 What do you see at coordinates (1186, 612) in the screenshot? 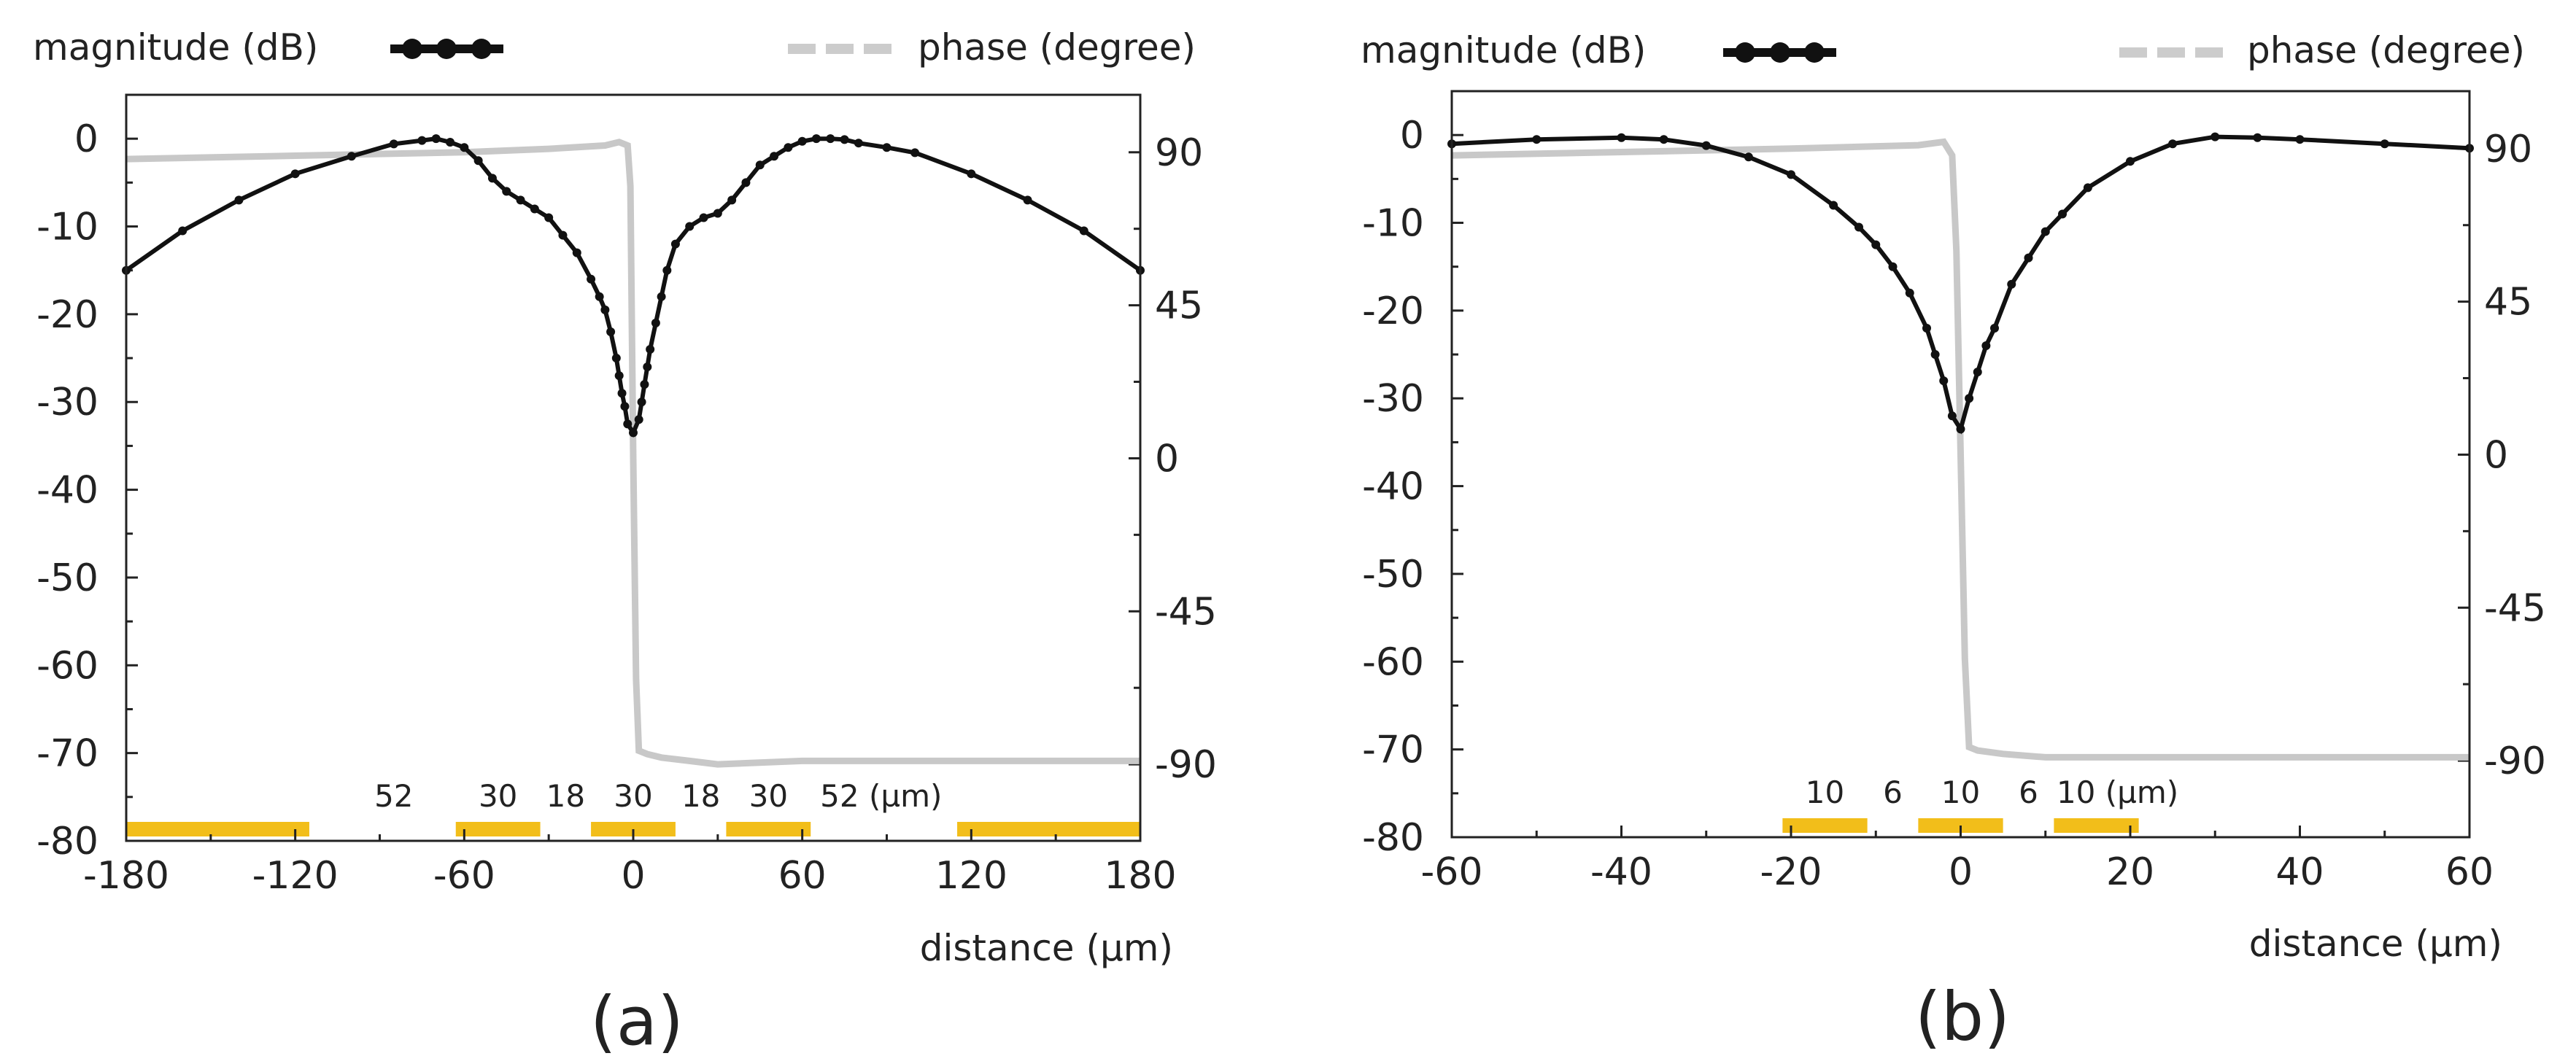
I see `y-right-tick-label: -45` at bounding box center [1186, 612].